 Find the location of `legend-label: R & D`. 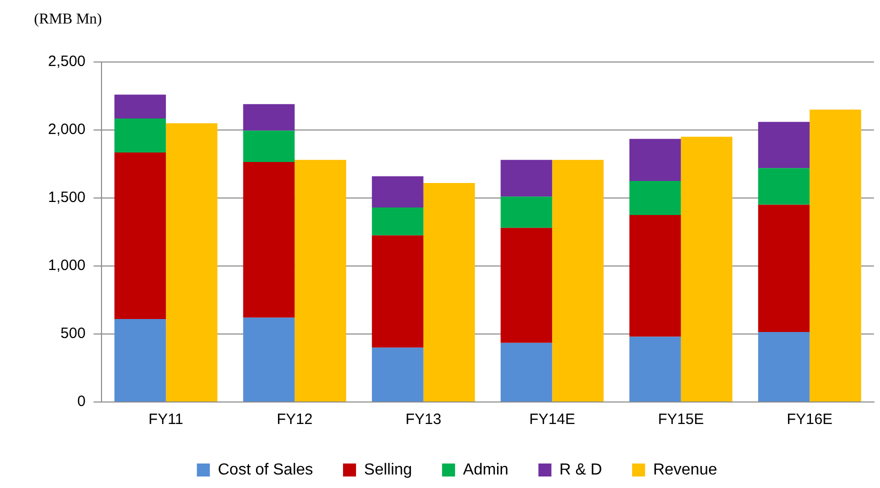

legend-label: R & D is located at coordinates (580, 469).